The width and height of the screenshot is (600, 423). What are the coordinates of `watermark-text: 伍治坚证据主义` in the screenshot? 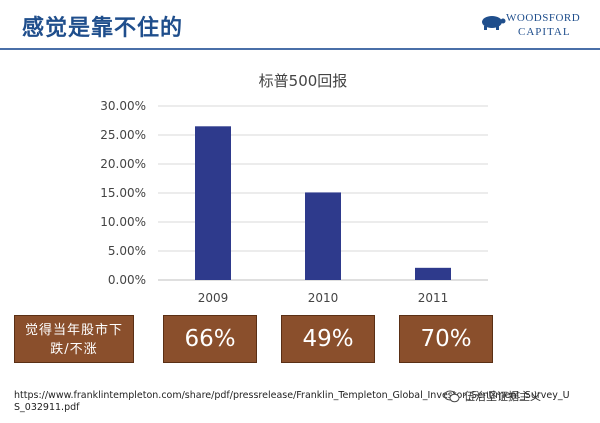 It's located at (502, 396).